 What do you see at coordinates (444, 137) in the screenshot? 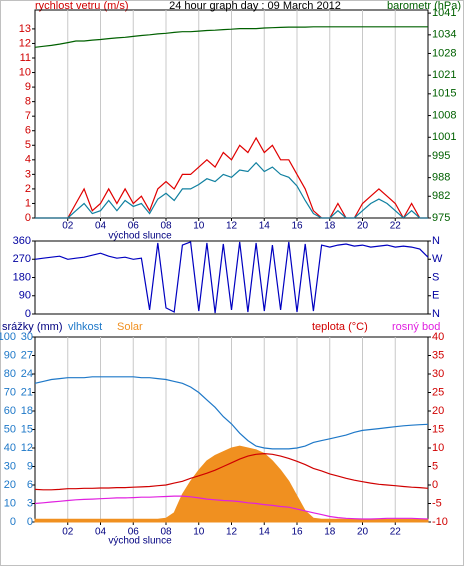
I see `y-tick-label: 1001` at bounding box center [444, 137].